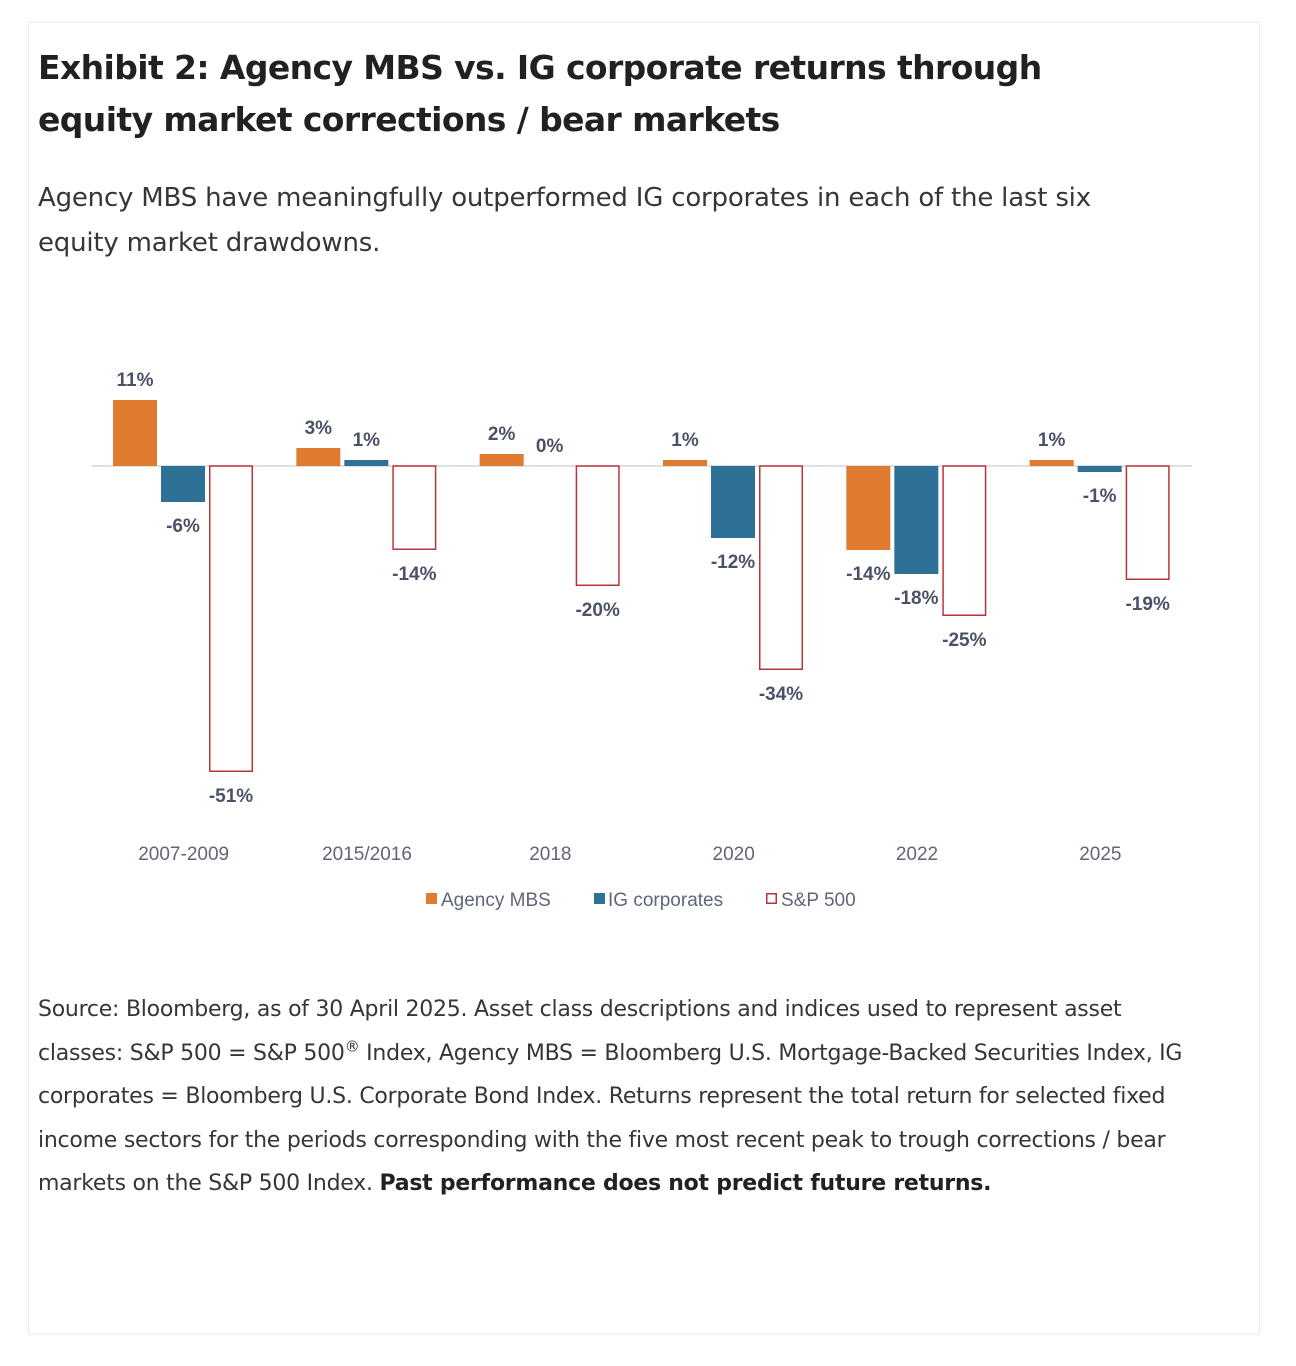 This screenshot has width=1296, height=1366. What do you see at coordinates (231, 796) in the screenshot?
I see `data-label-sp500-0: -51%` at bounding box center [231, 796].